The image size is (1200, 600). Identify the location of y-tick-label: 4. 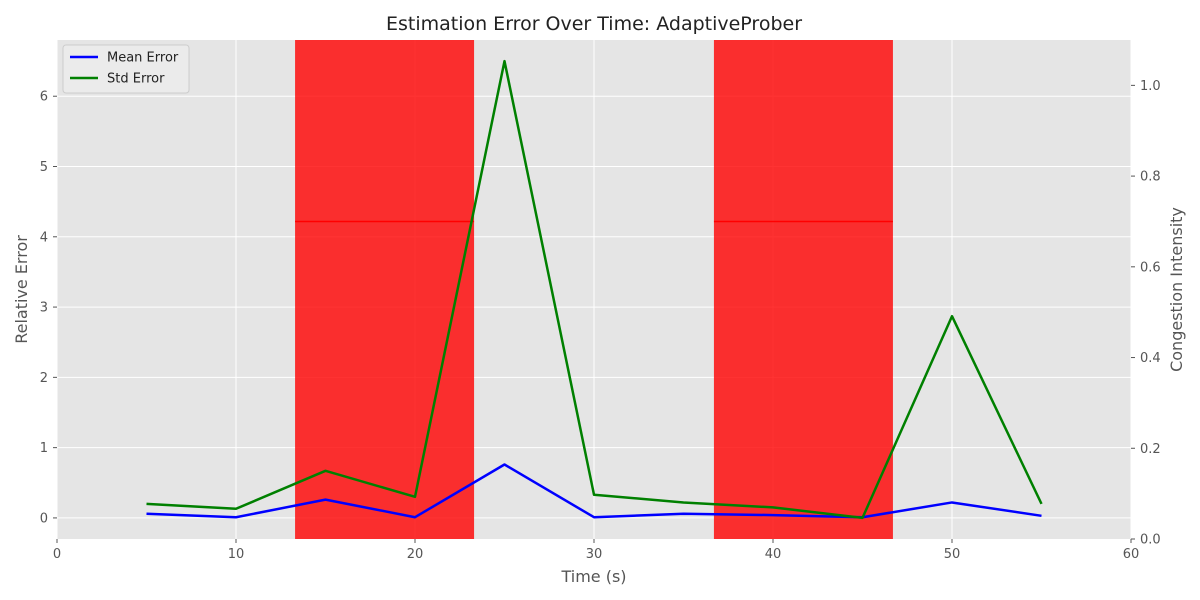
(44, 237).